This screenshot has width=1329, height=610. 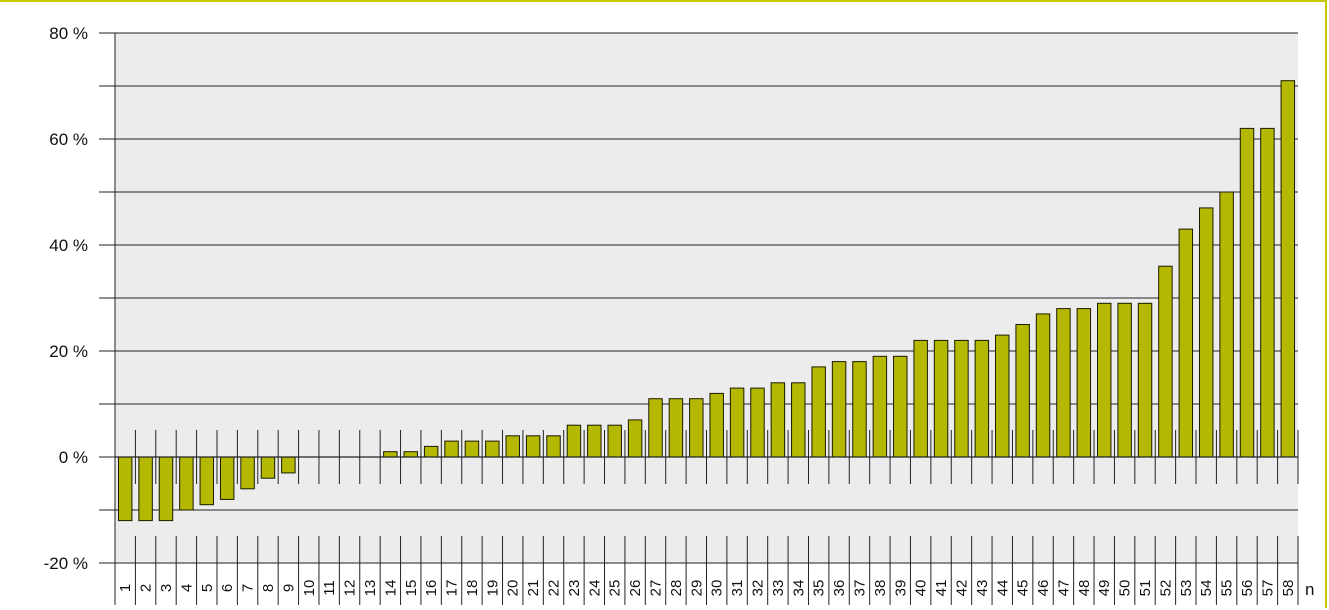 I want to click on x-tick-label: 17, so click(x=452, y=588).